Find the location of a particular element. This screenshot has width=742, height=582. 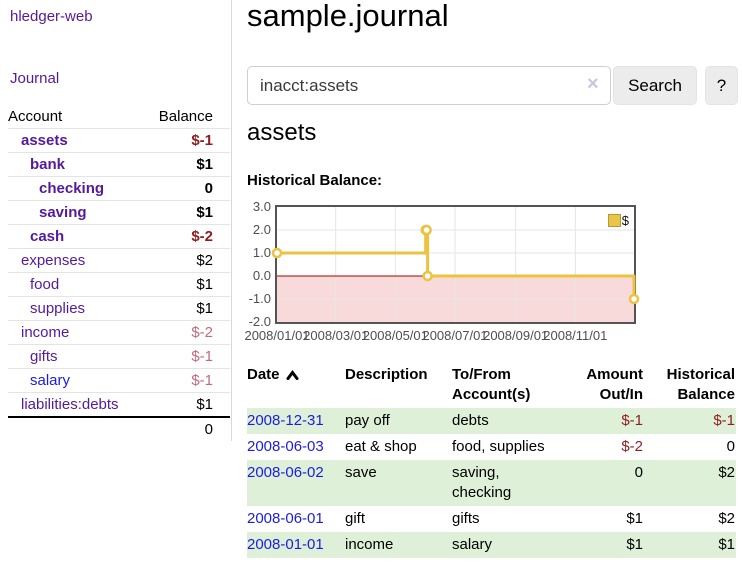

chart-legend: $ is located at coordinates (618, 220).